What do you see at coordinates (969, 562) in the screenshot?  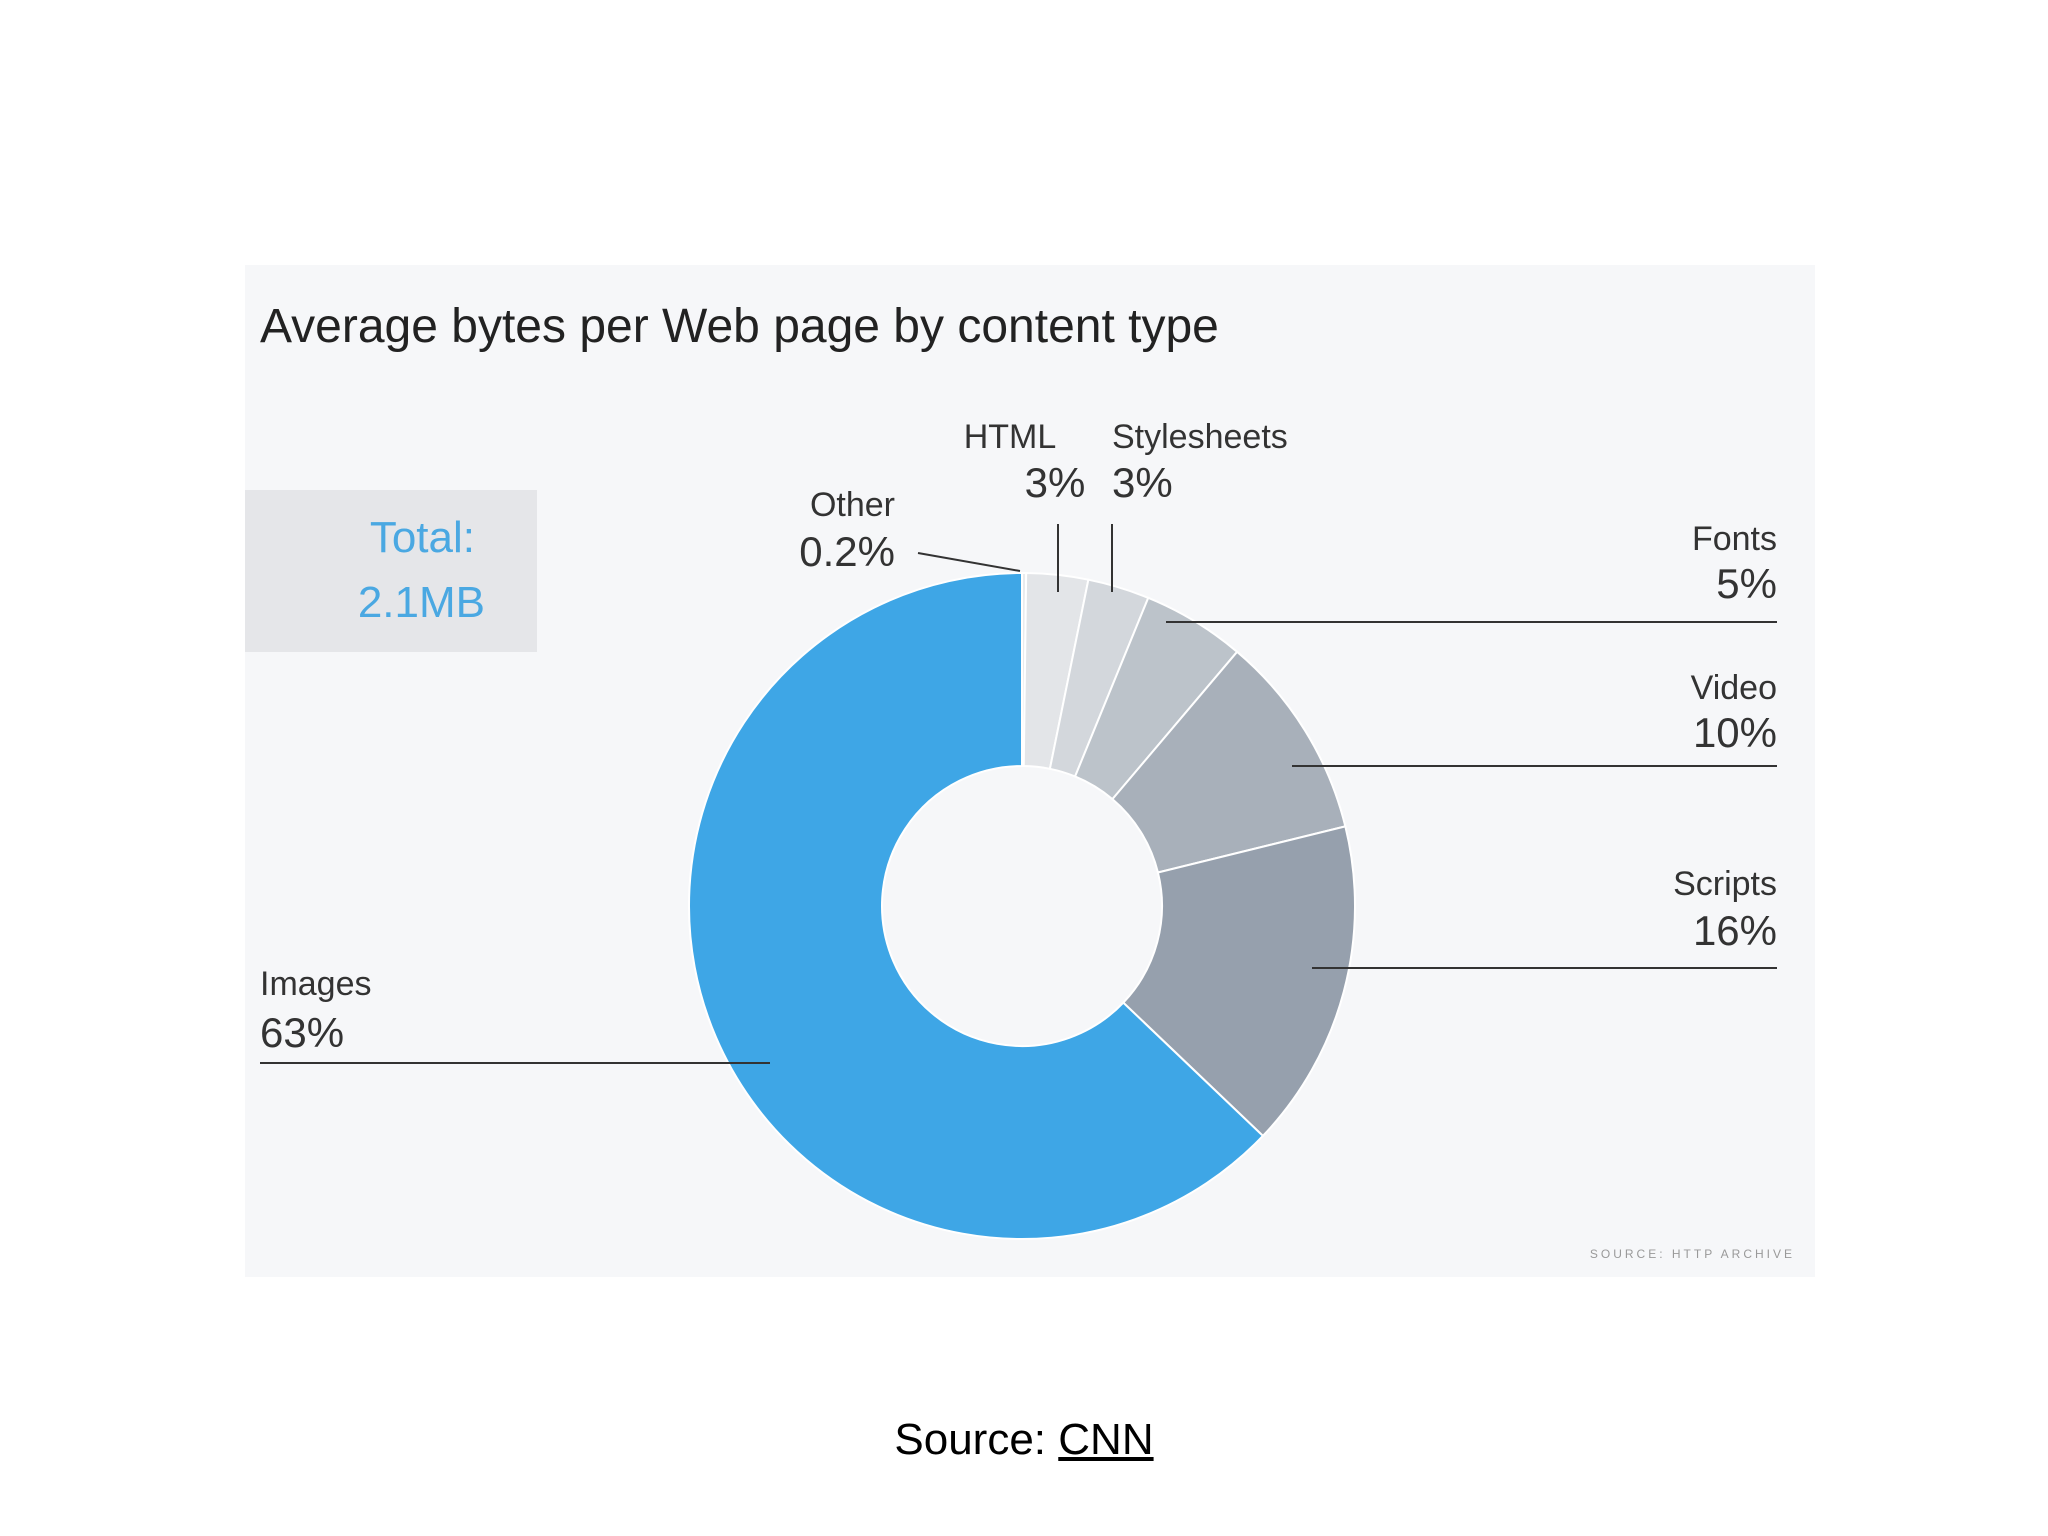 I see `leader-other` at bounding box center [969, 562].